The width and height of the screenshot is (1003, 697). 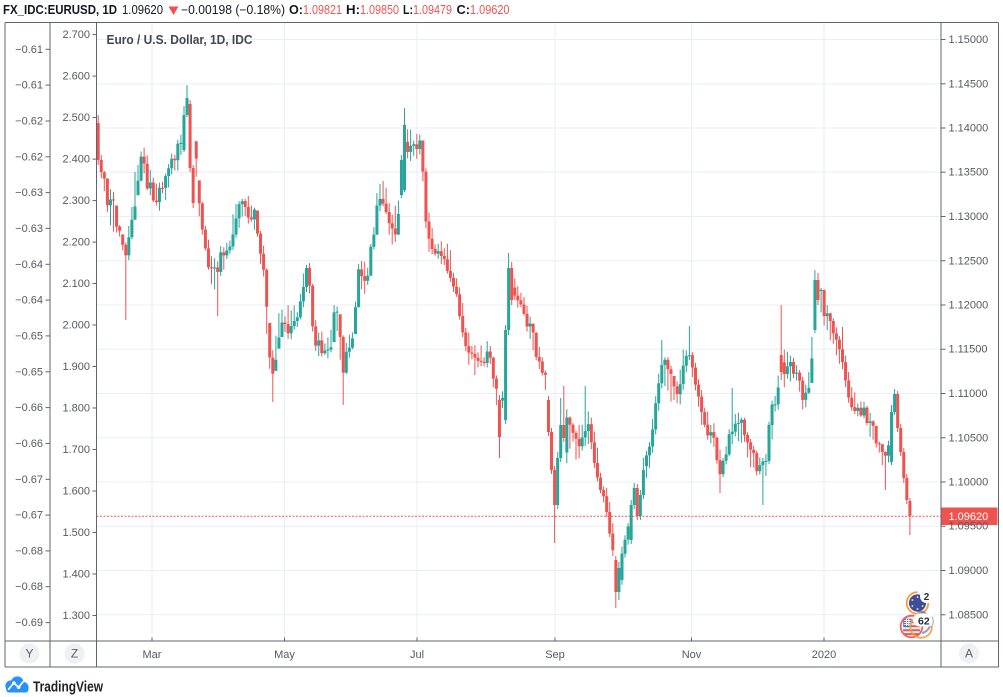 What do you see at coordinates (152, 655) in the screenshot?
I see `svg-text: Mar` at bounding box center [152, 655].